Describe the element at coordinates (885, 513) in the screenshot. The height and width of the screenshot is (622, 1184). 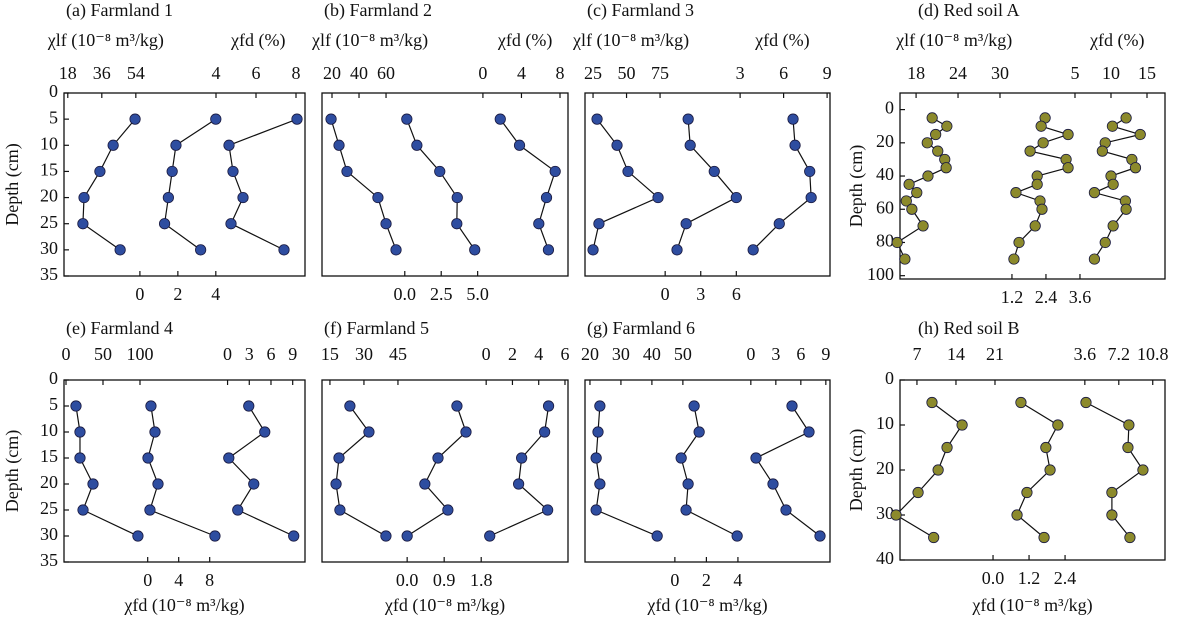
I see `y-tick-label: 30` at that location.